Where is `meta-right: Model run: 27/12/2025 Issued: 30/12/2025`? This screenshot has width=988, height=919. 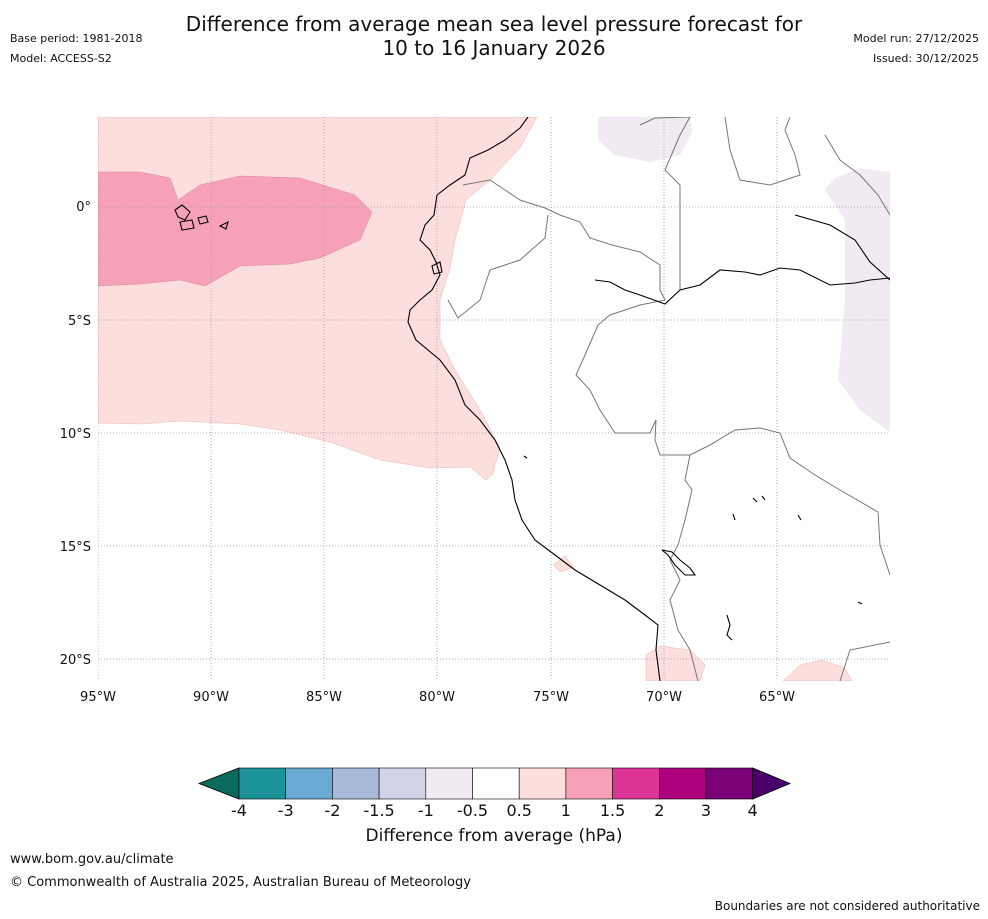
meta-right: Model run: 27/12/2025 Issued: 30/12/2025 is located at coordinates (916, 49).